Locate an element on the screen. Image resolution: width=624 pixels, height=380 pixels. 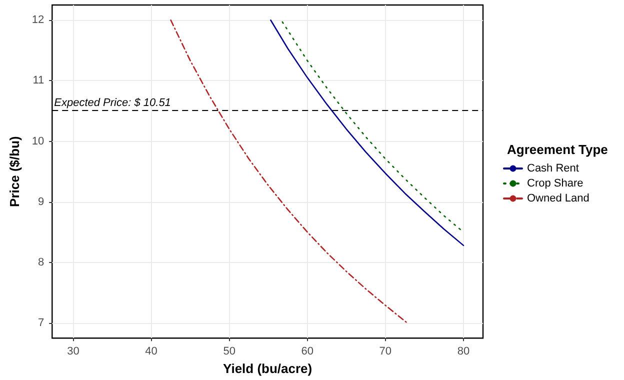
y-axis-title: Price ($/bu) is located at coordinates (14, 171).